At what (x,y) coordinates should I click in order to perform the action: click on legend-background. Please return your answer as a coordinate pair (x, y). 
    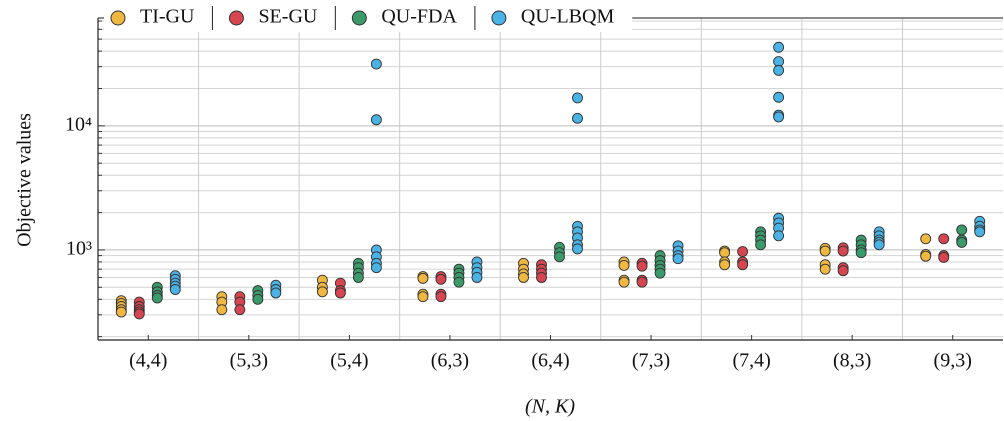
    Looking at the image, I should click on (368, 18).